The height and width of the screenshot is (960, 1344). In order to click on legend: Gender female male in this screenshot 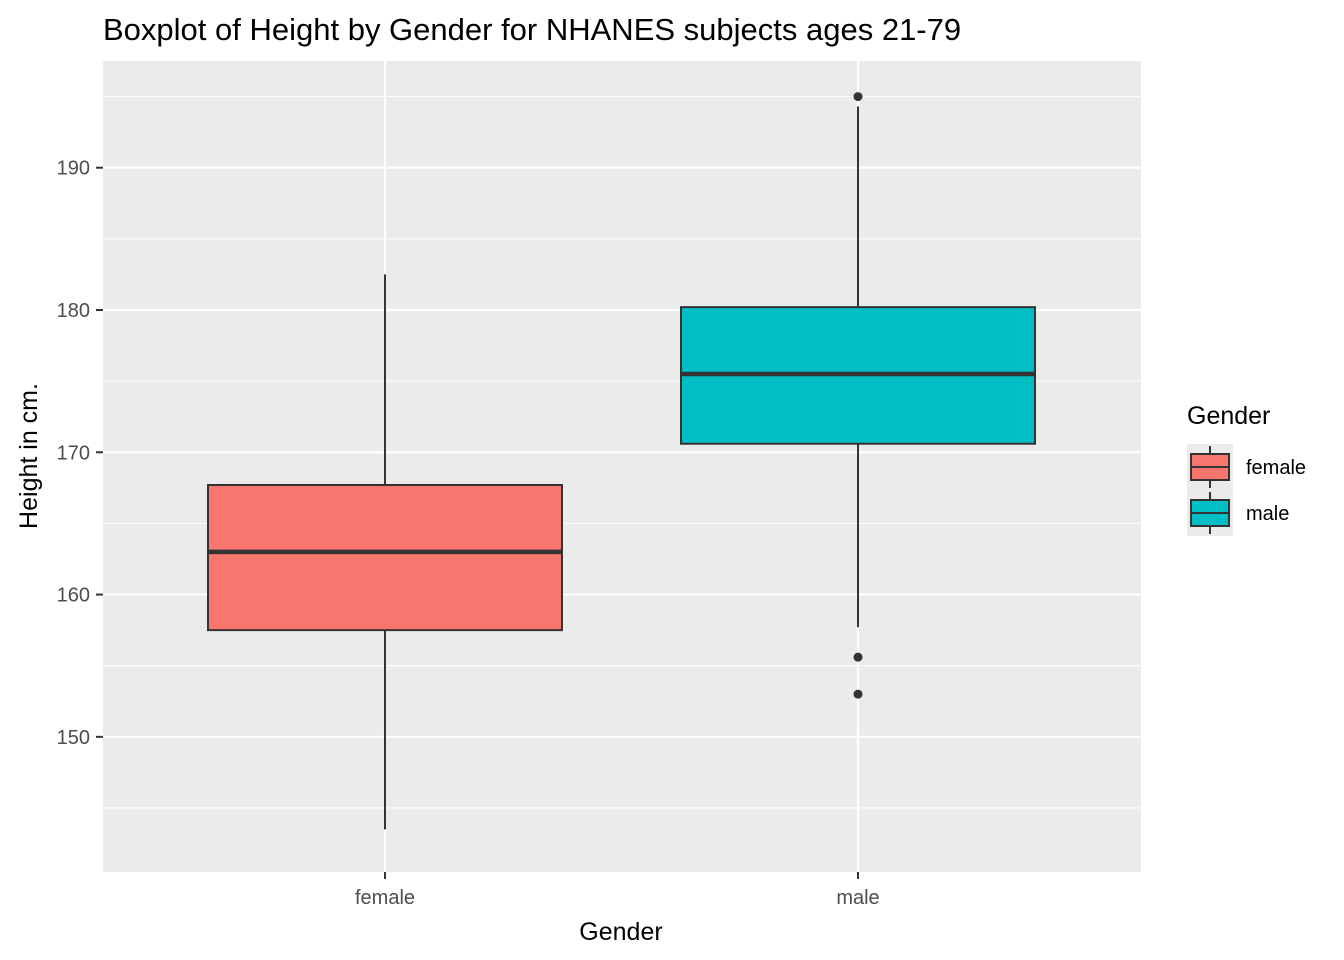, I will do `click(1246, 469)`.